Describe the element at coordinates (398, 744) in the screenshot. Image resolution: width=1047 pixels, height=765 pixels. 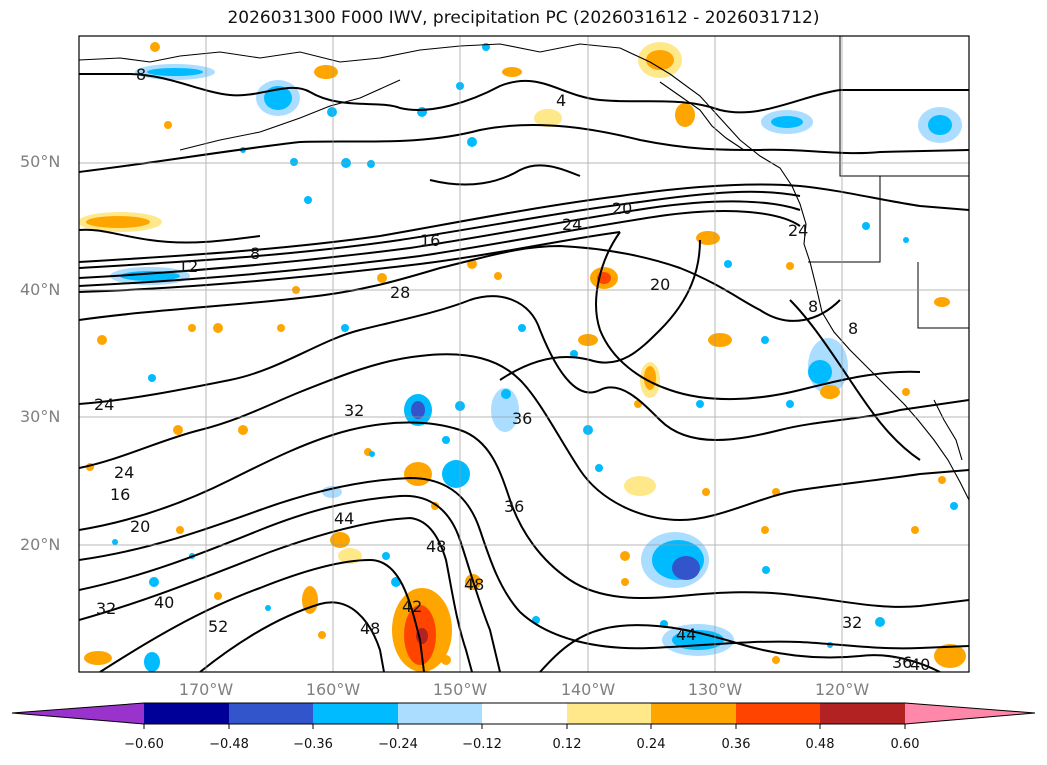
I see `colorbar-tick: −0.24` at that location.